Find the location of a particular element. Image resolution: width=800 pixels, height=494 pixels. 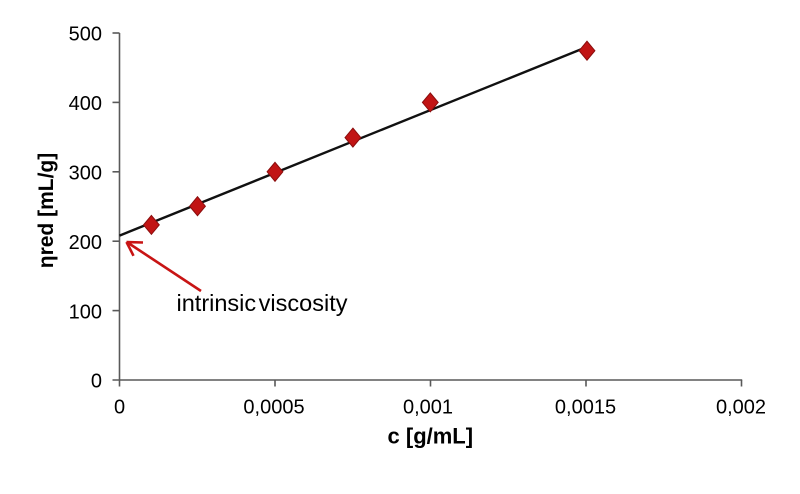

svg-text: c [g/mL] is located at coordinates (431, 436).